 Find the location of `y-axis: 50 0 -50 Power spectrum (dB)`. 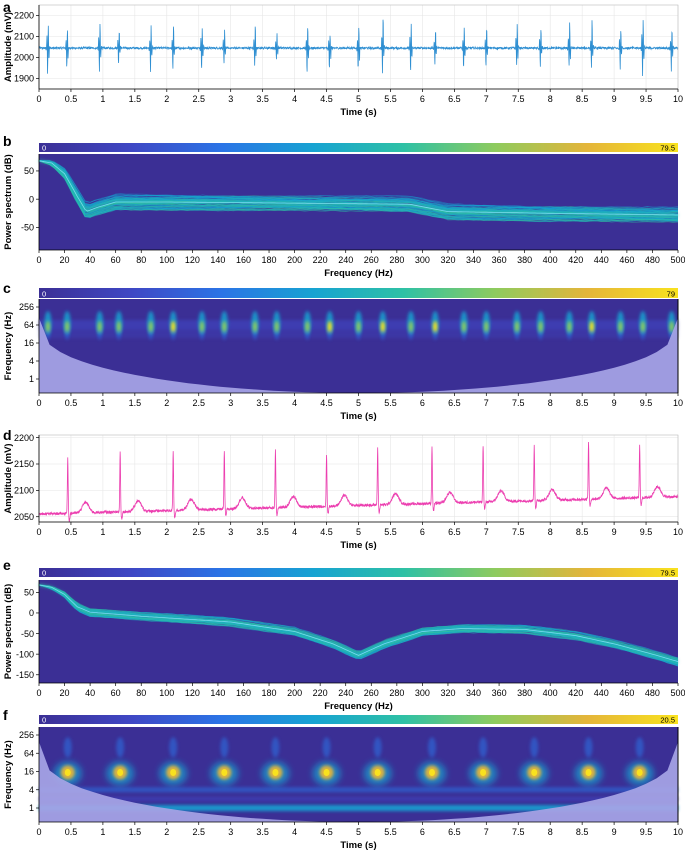

y-axis: 50 0 -50 Power spectrum (dB) is located at coordinates (21, 202).